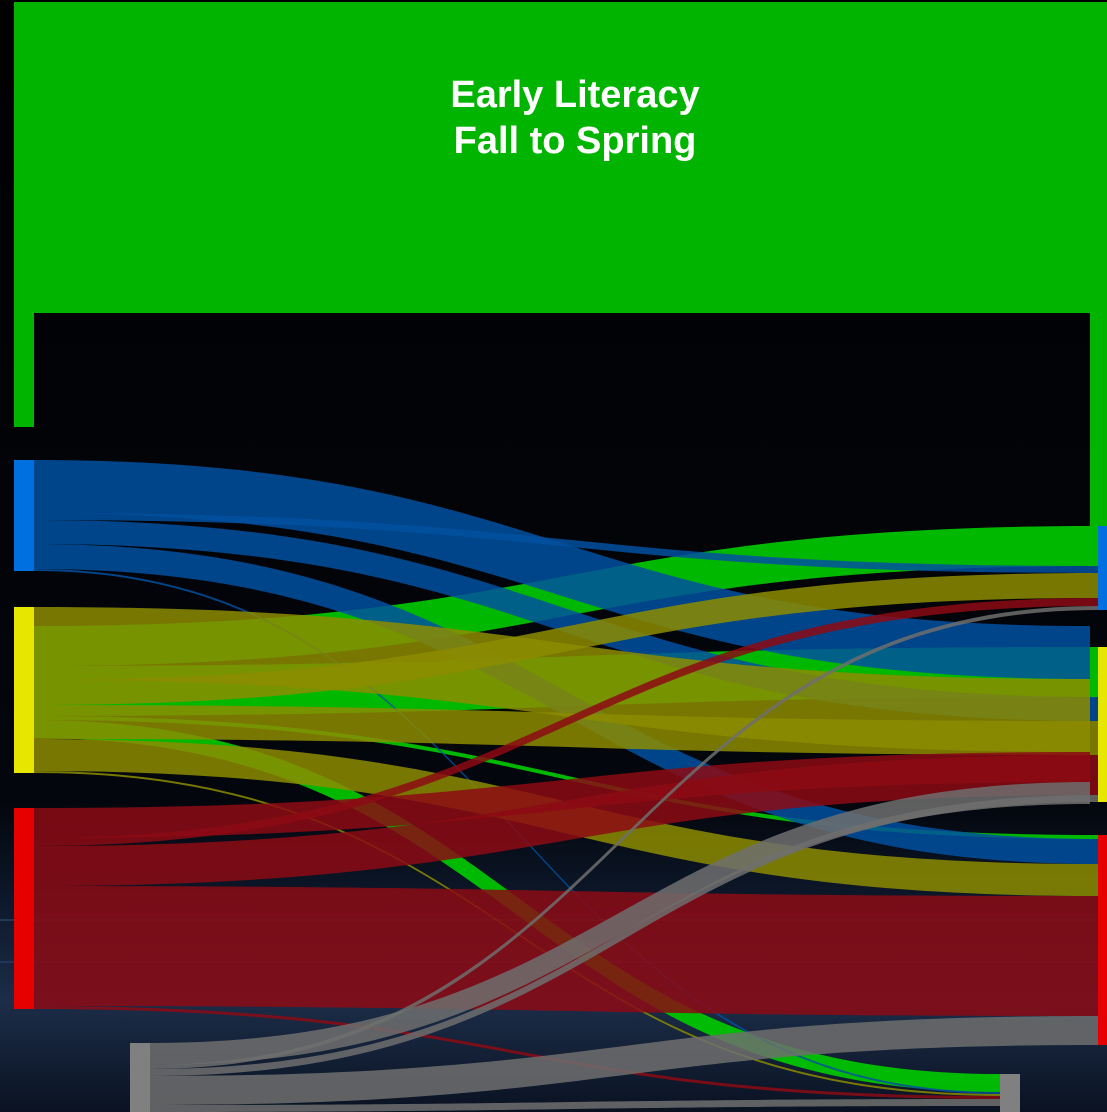 The image size is (1107, 1112). Describe the element at coordinates (24, 908) in the screenshot. I see `node-fall-red` at that location.